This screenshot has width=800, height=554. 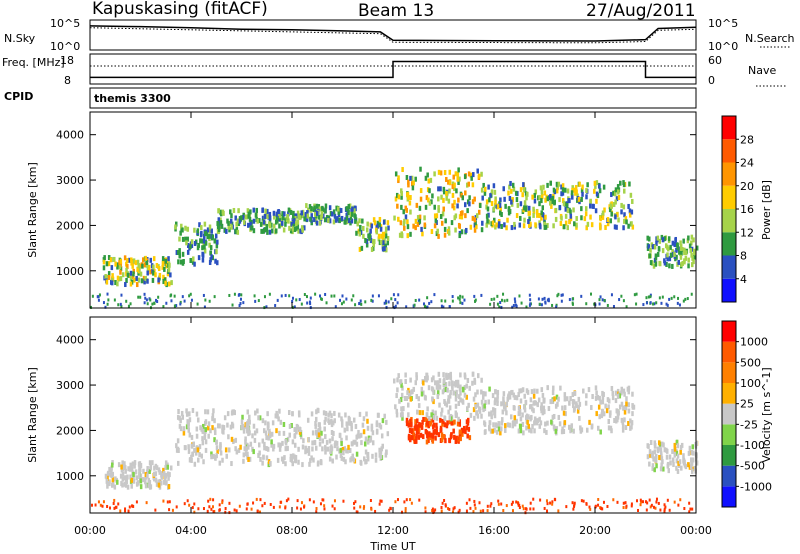 I want to click on date-title: 27/Aug/2011, so click(x=641, y=11).